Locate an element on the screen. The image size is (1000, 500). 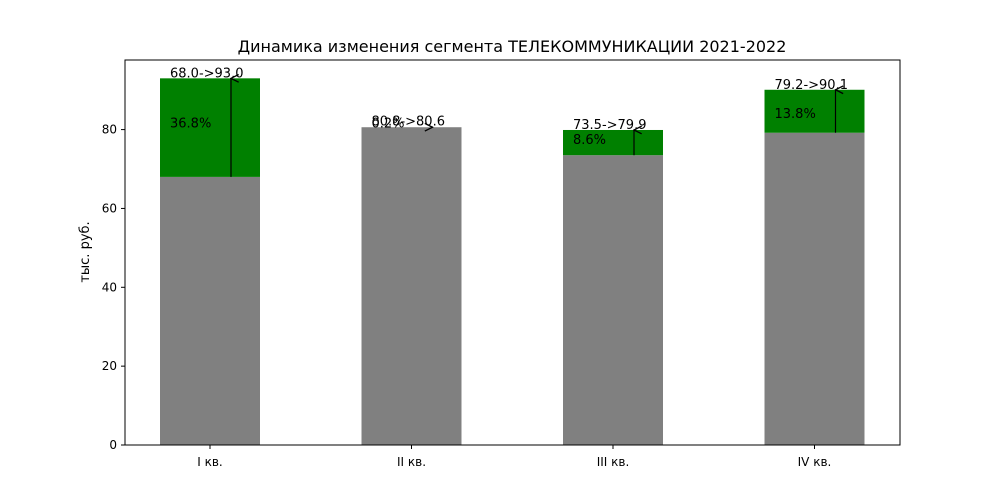
x-axis: I кв. II кв. III кв. IV кв. is located at coordinates (514, 457).